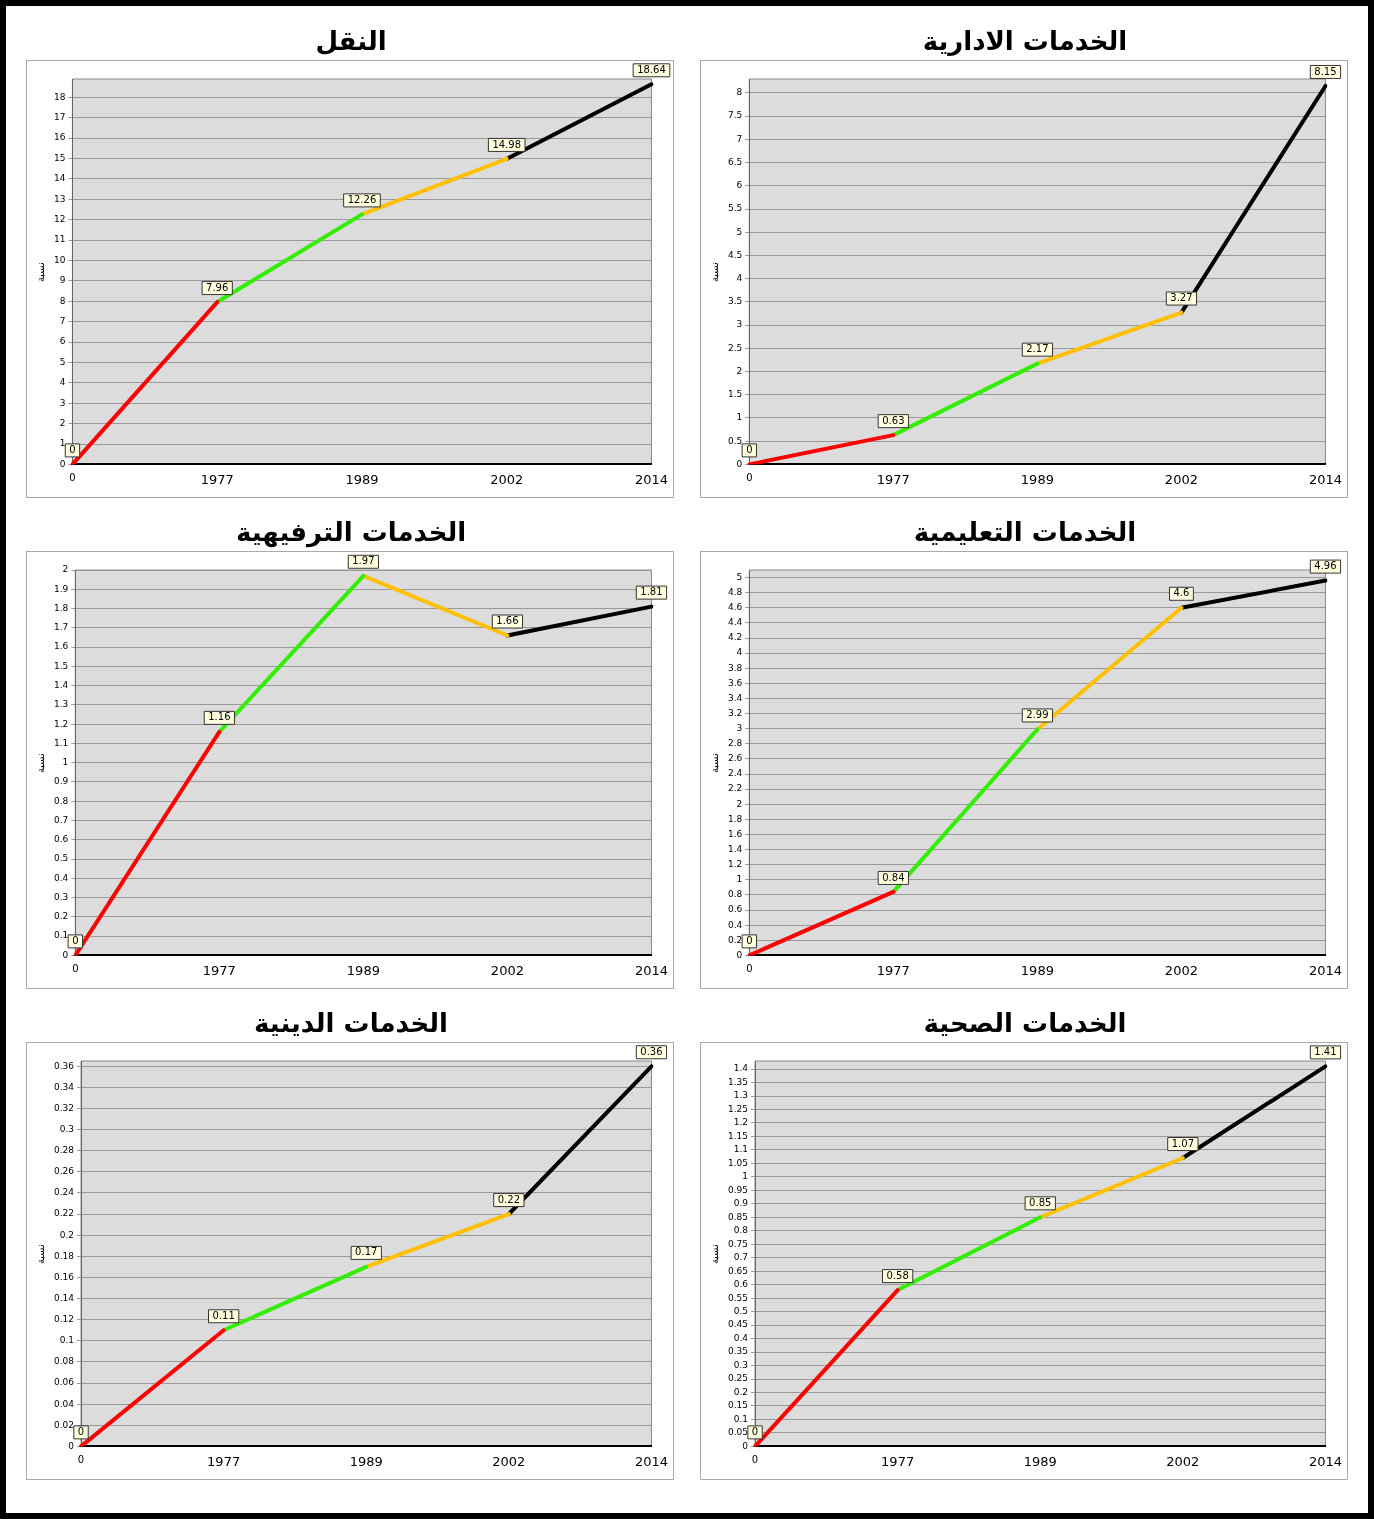 Image resolution: width=1374 pixels, height=1519 pixels. I want to click on data-label: 4.96, so click(1325, 566).